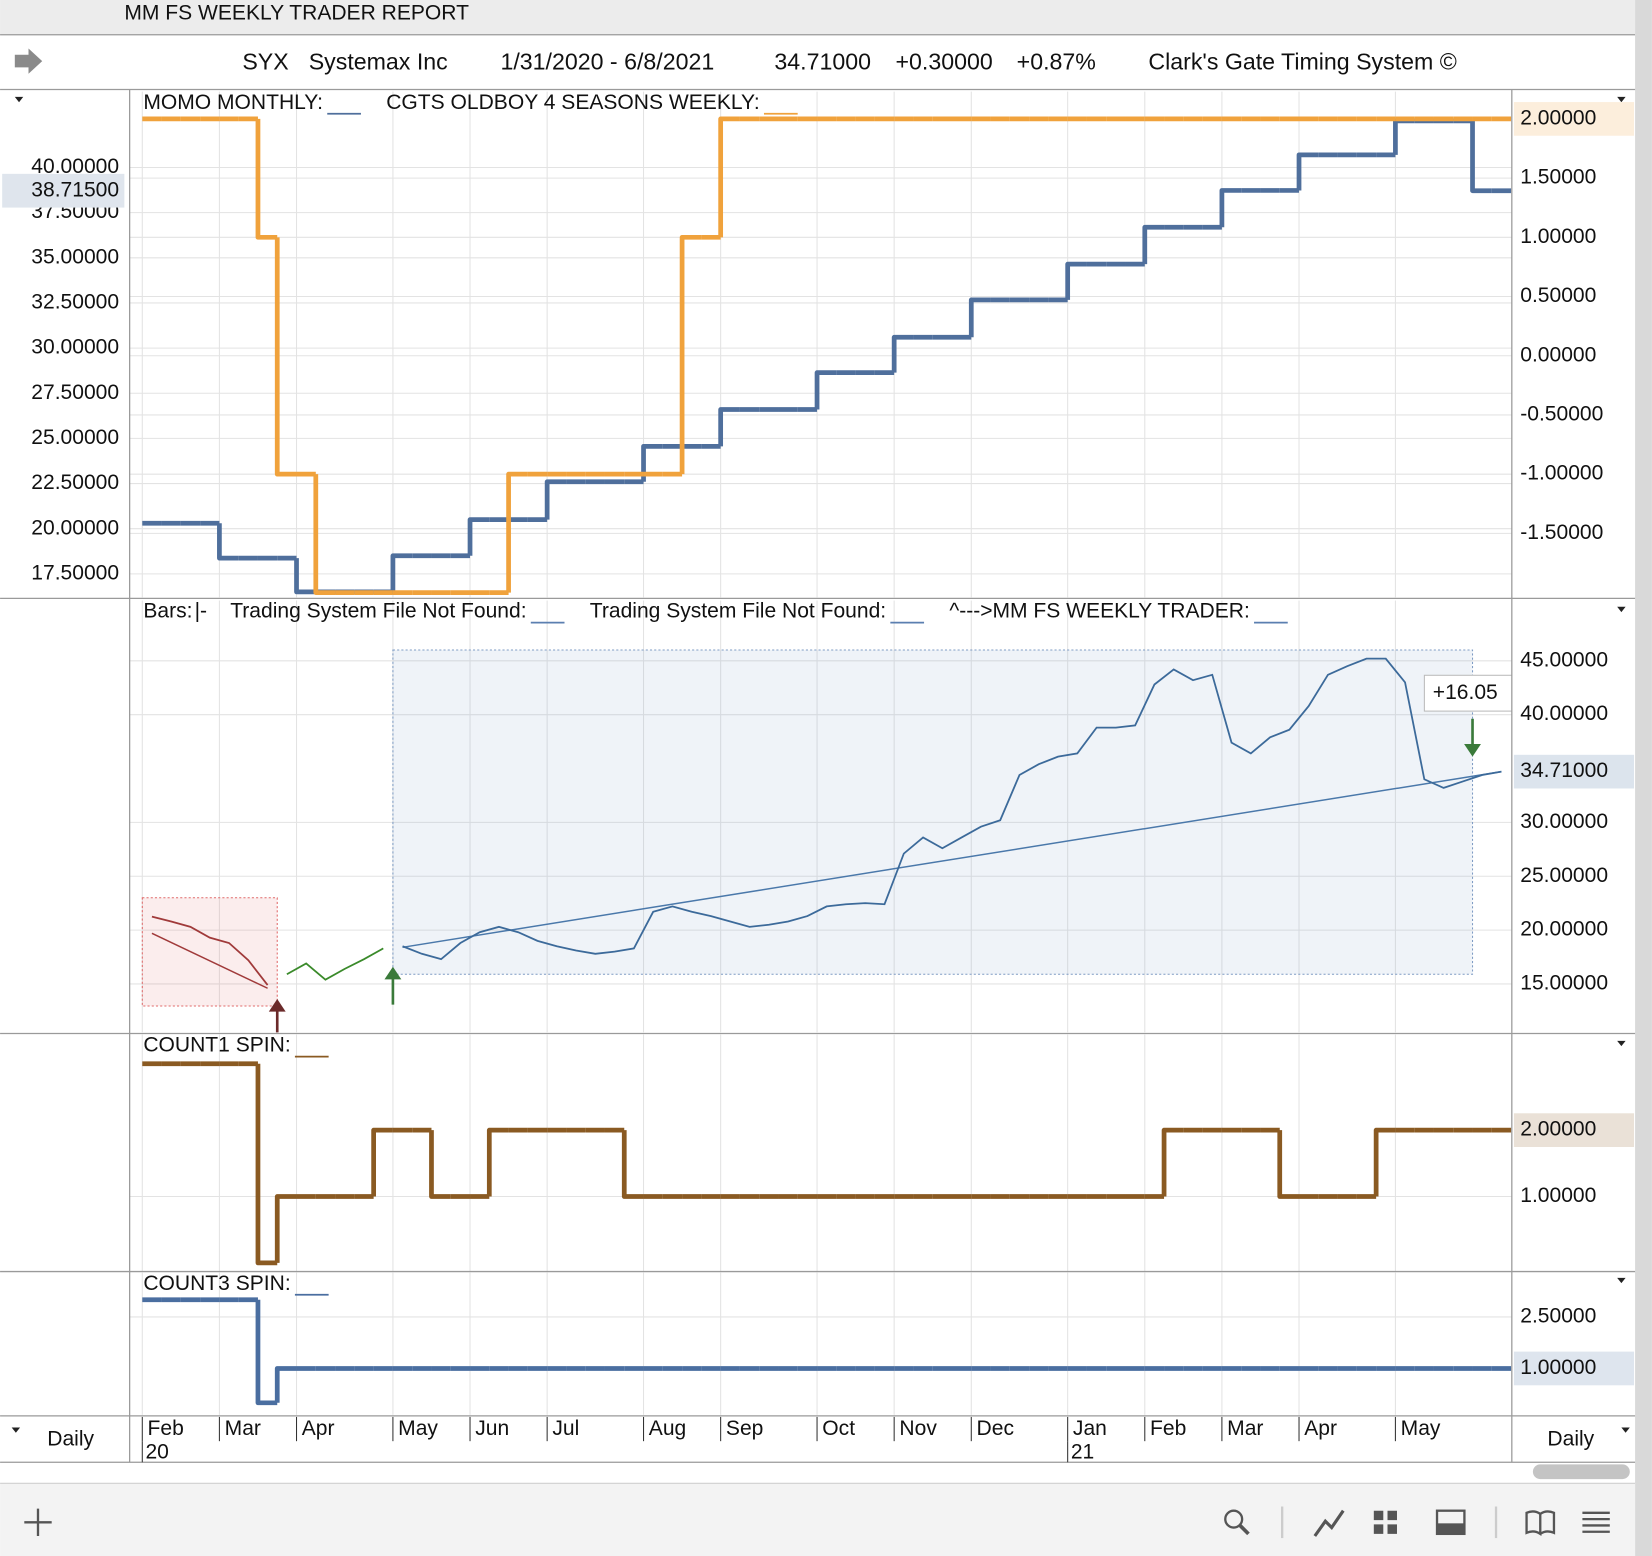 The width and height of the screenshot is (1652, 1556). Describe the element at coordinates (378, 61) in the screenshot. I see `company-name: Systemax Inc` at that location.